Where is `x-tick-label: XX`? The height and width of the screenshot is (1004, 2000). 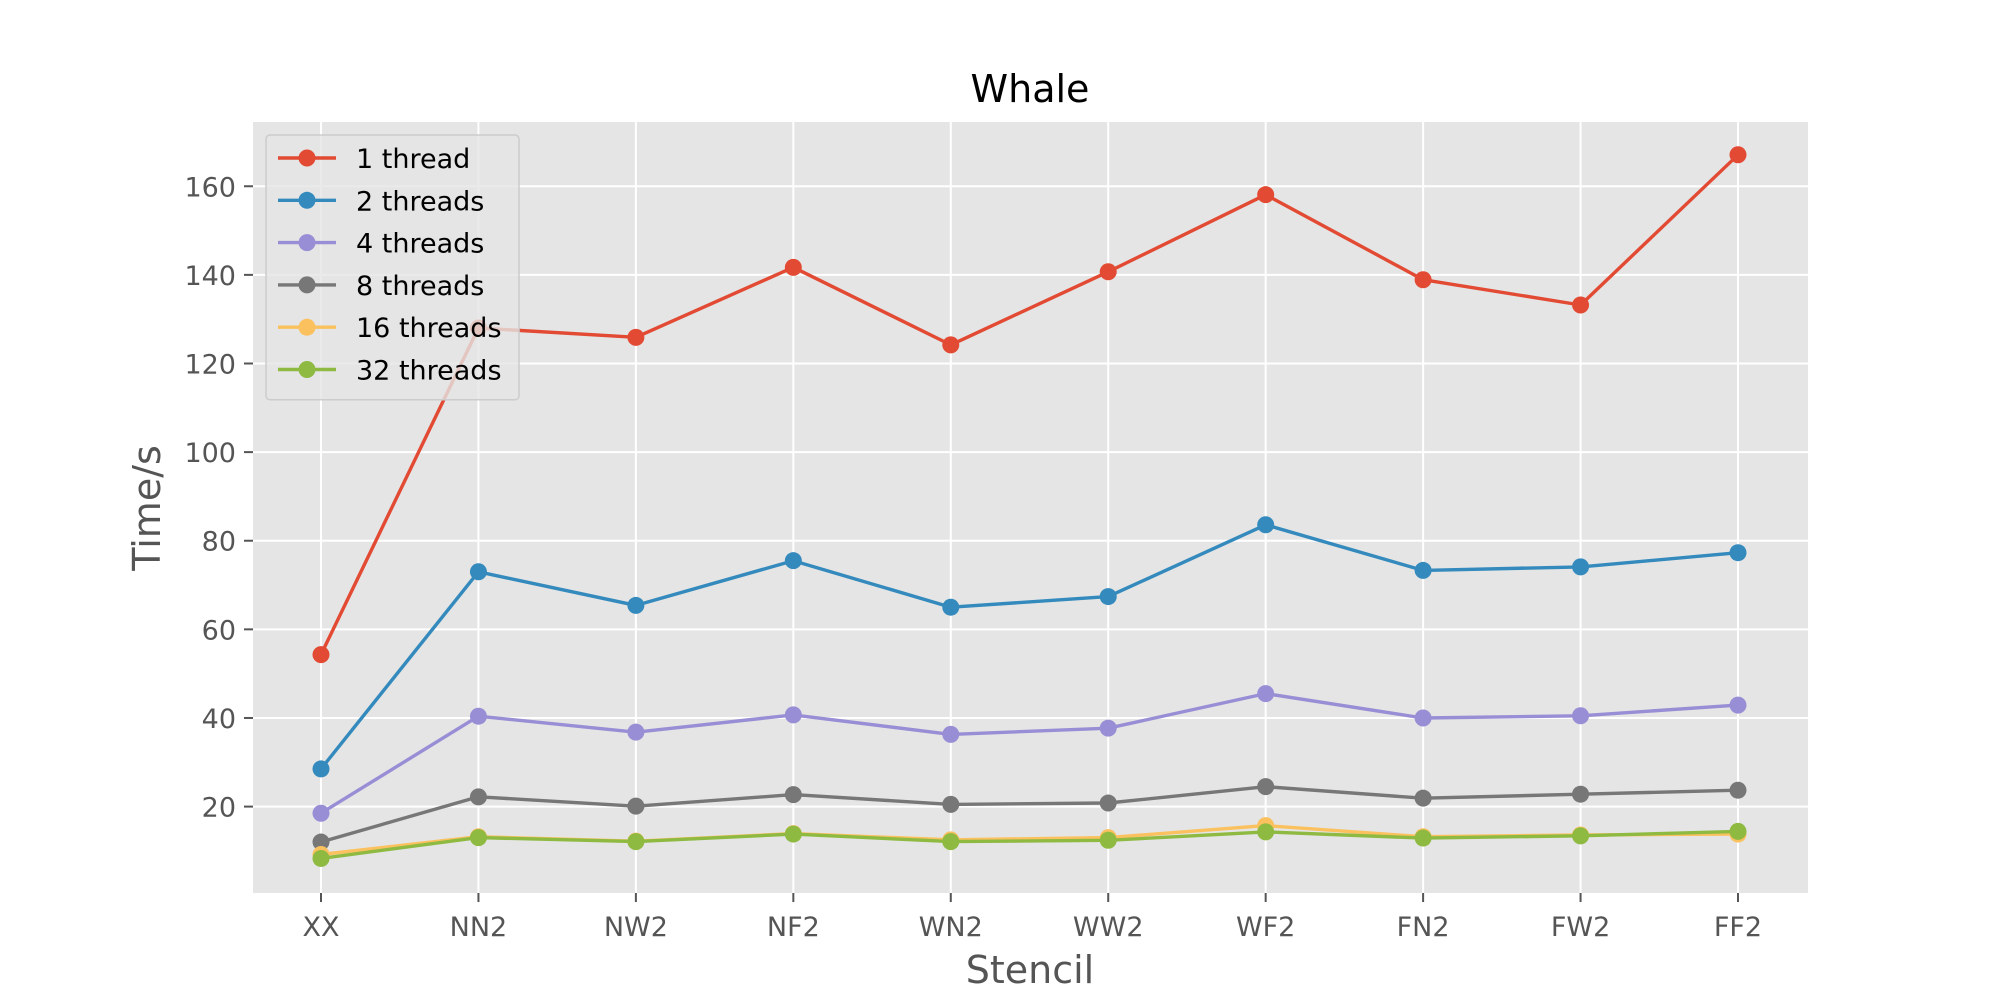 x-tick-label: XX is located at coordinates (321, 927).